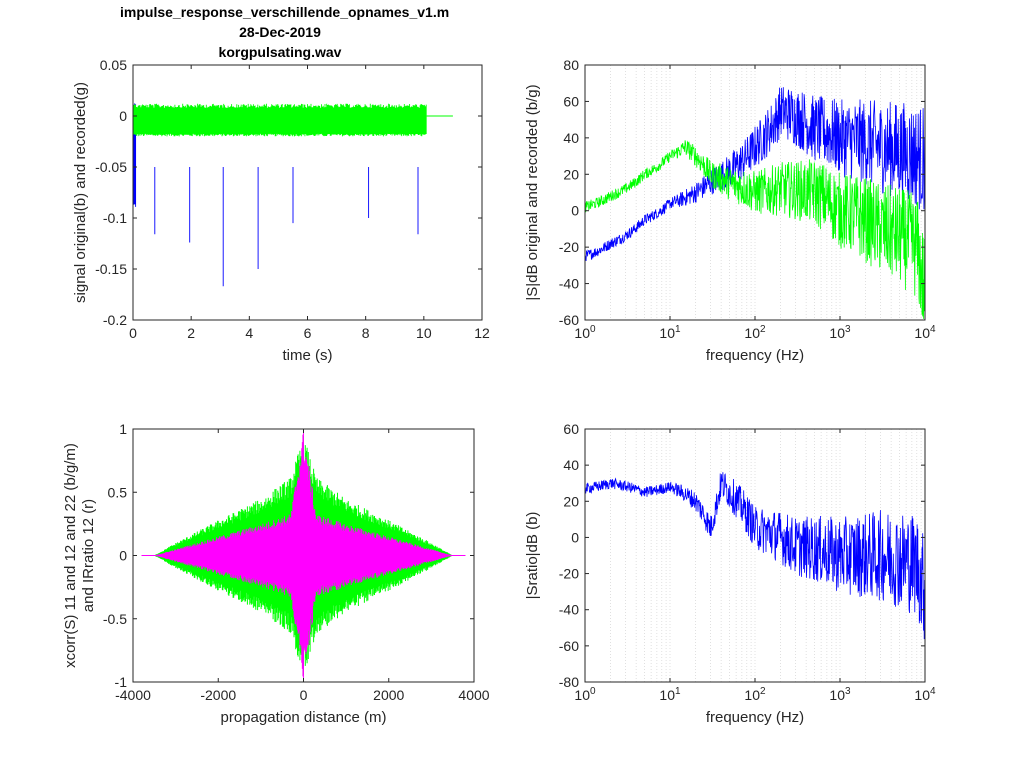  I want to click on y-axis-label: |S|dB original and recorded (b/g), so click(532, 192).